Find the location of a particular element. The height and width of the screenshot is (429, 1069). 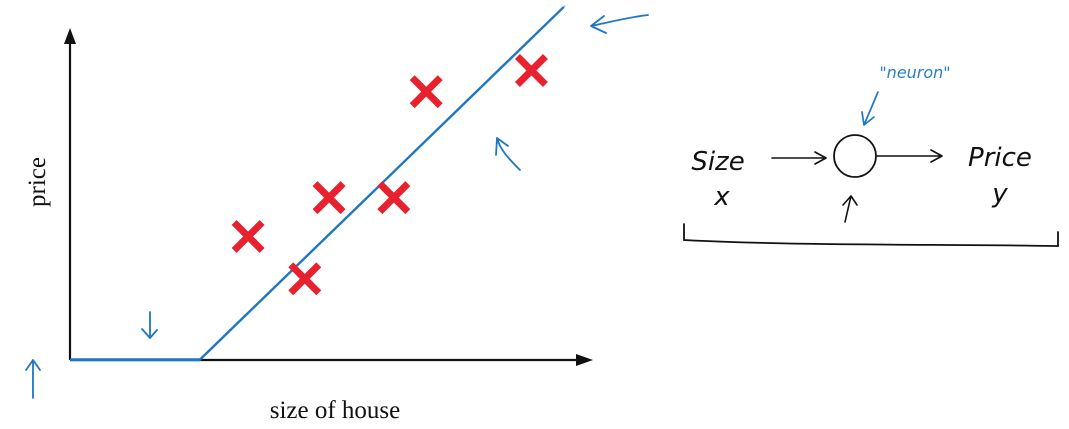

y-axis-label: price is located at coordinates (37, 182).